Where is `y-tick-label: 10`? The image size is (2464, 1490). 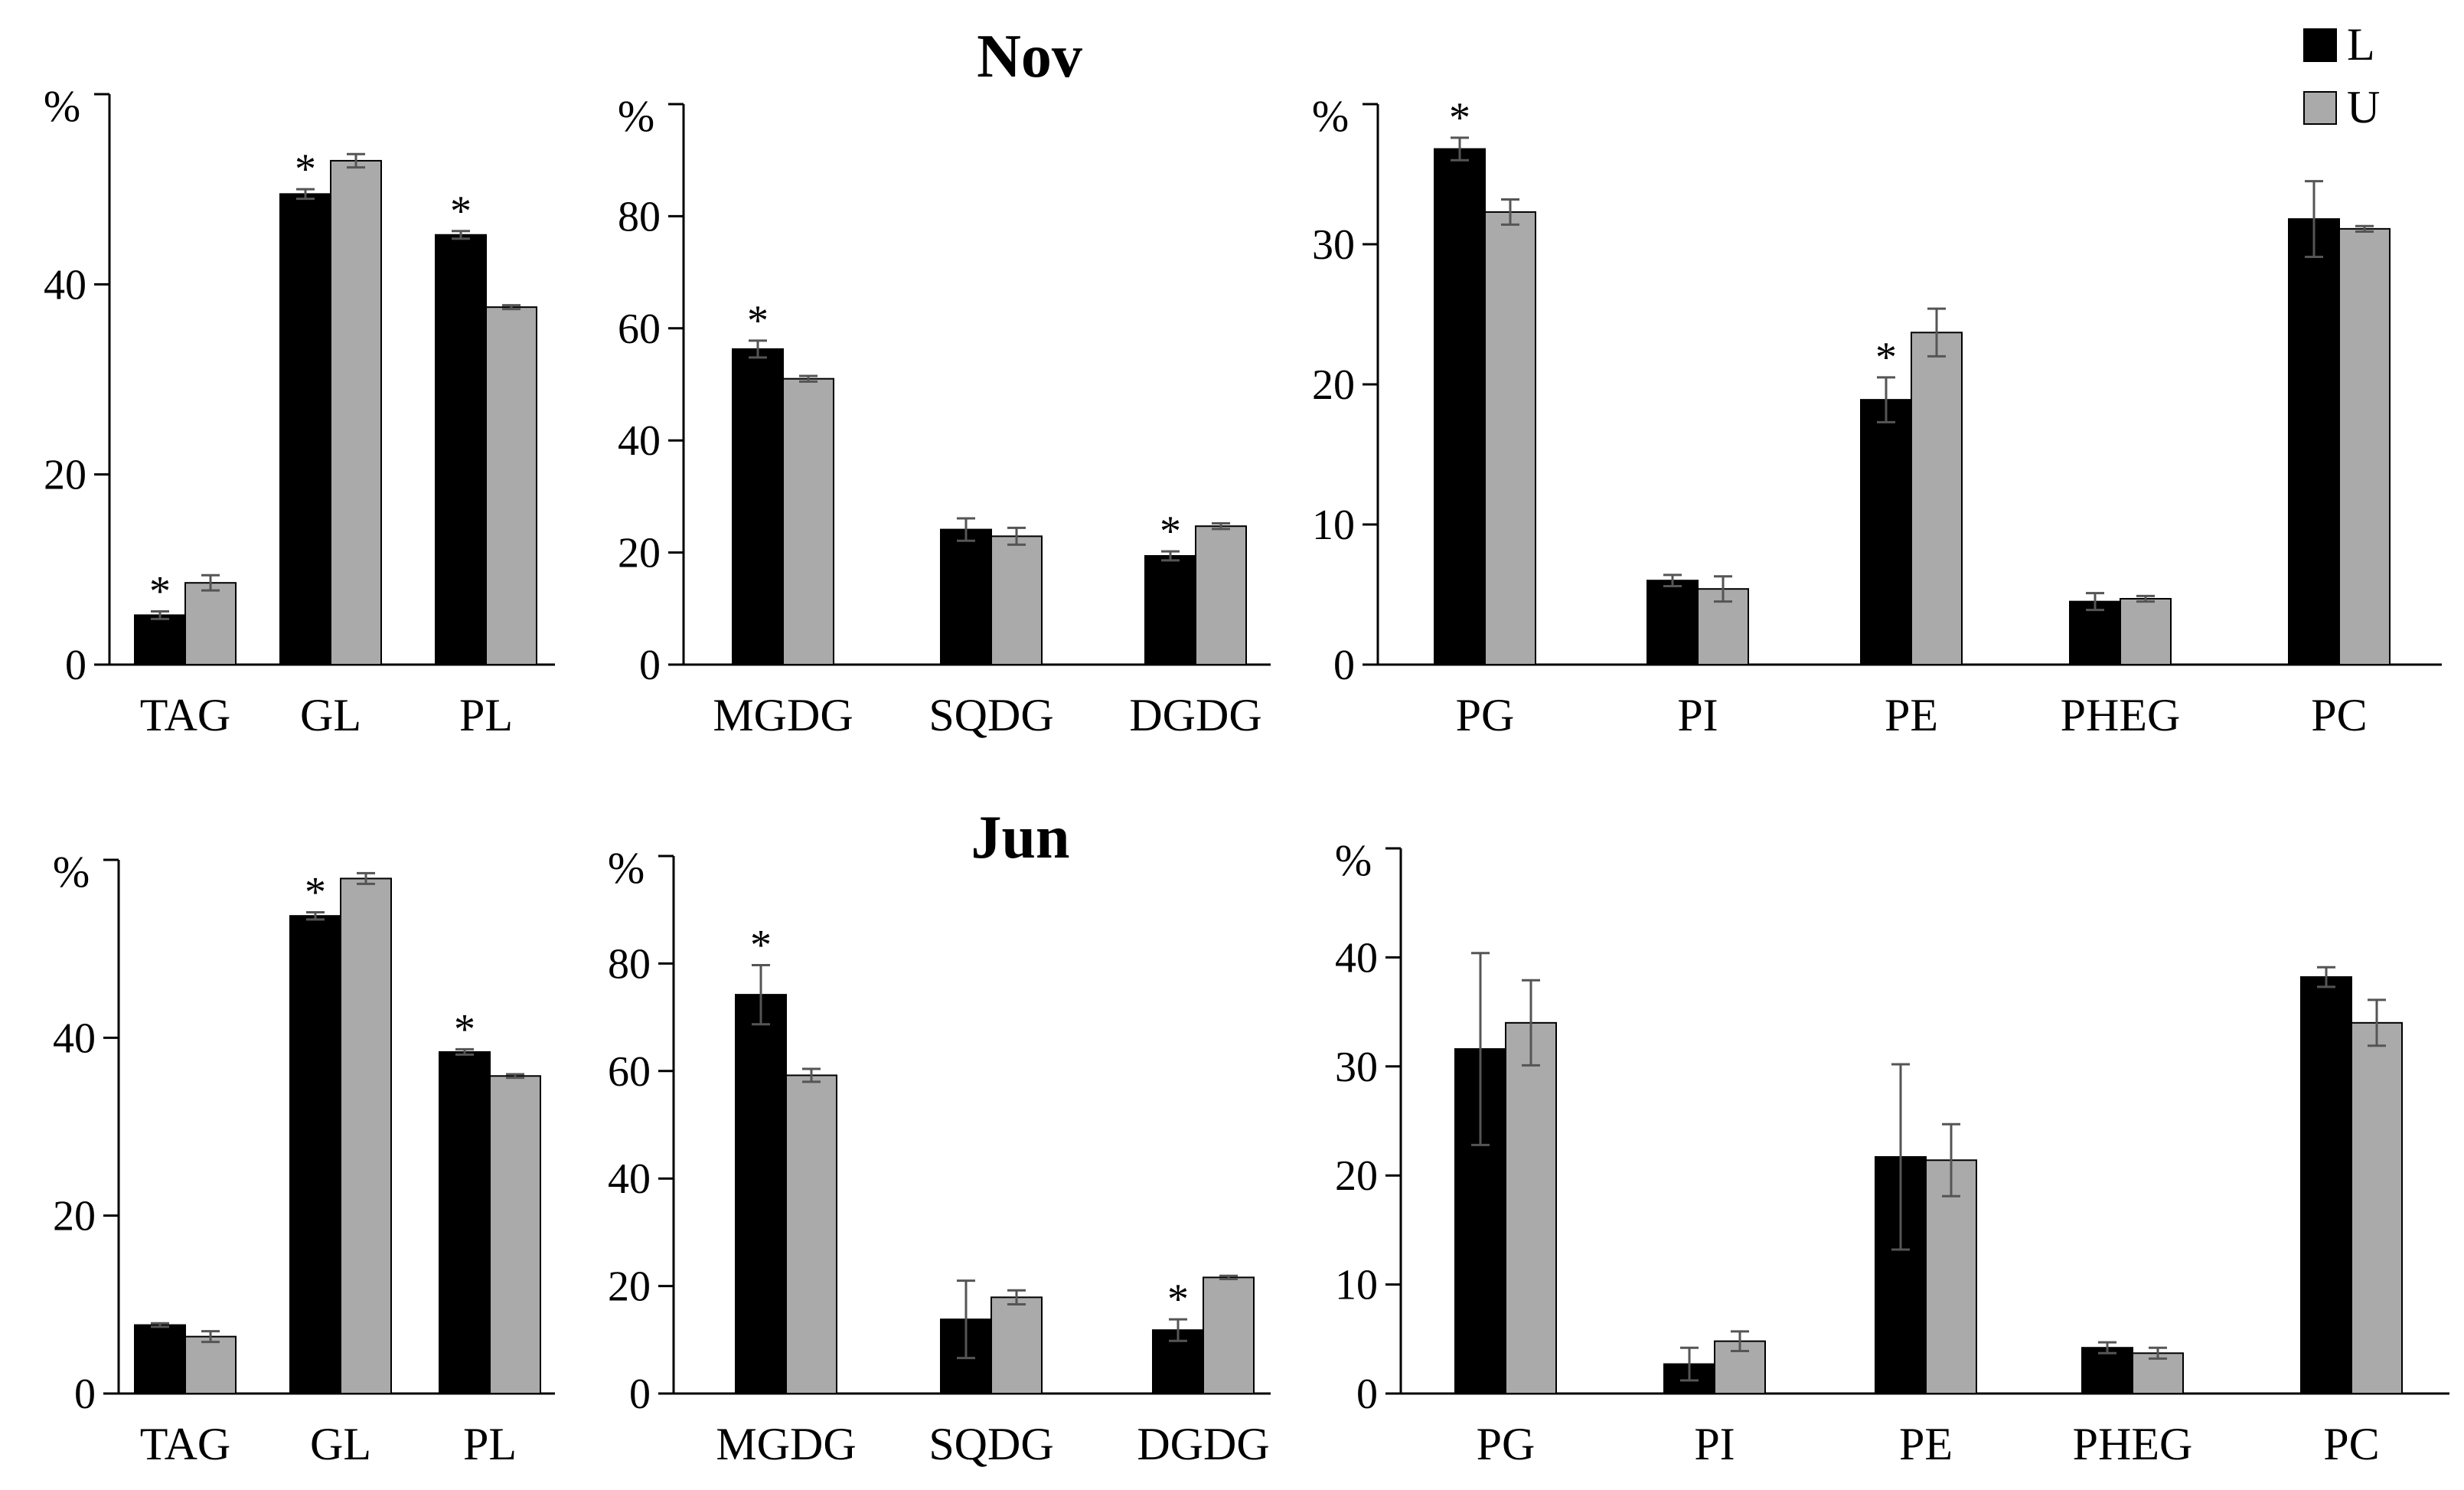
y-tick-label: 10 is located at coordinates (1356, 1285).